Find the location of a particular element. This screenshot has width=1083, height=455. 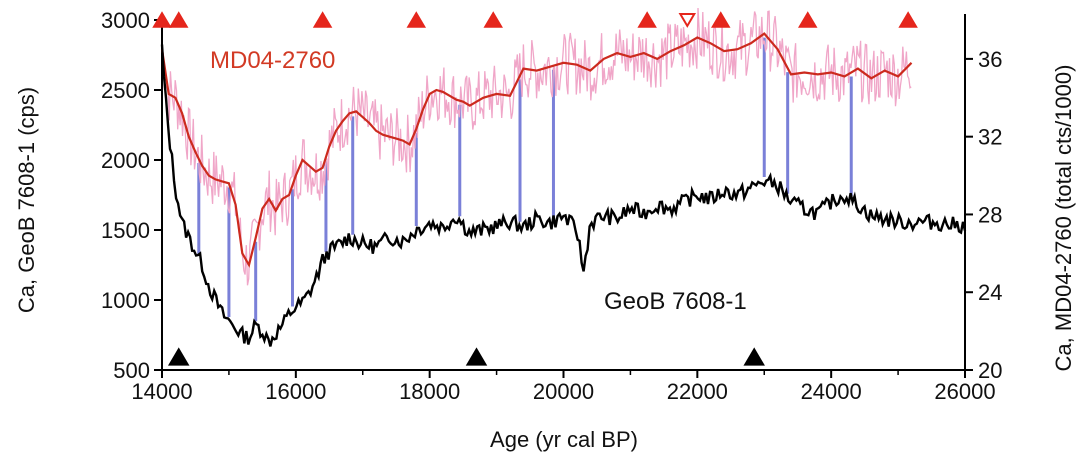

open-triangle-marker is located at coordinates (687, 20).